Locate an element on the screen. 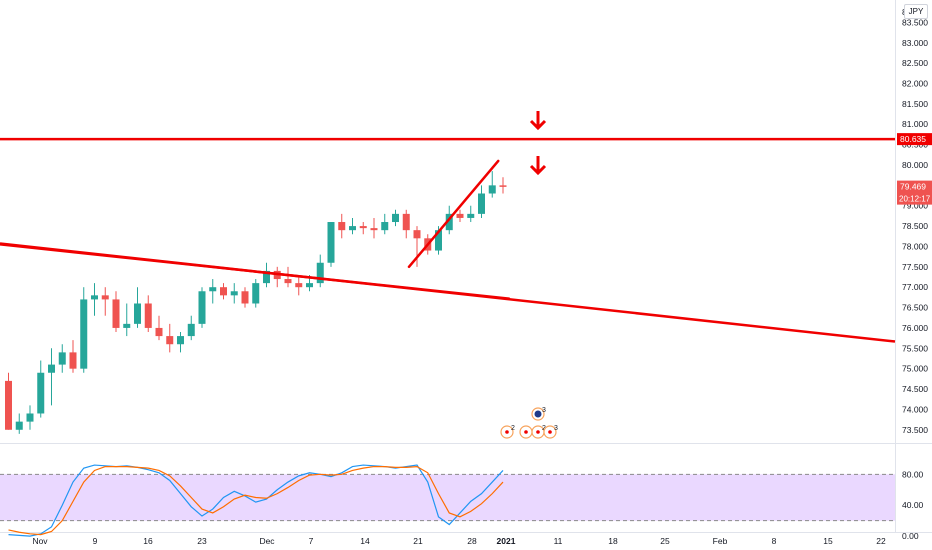 This screenshot has width=932, height=550. price-tick: 74.000 is located at coordinates (915, 409).